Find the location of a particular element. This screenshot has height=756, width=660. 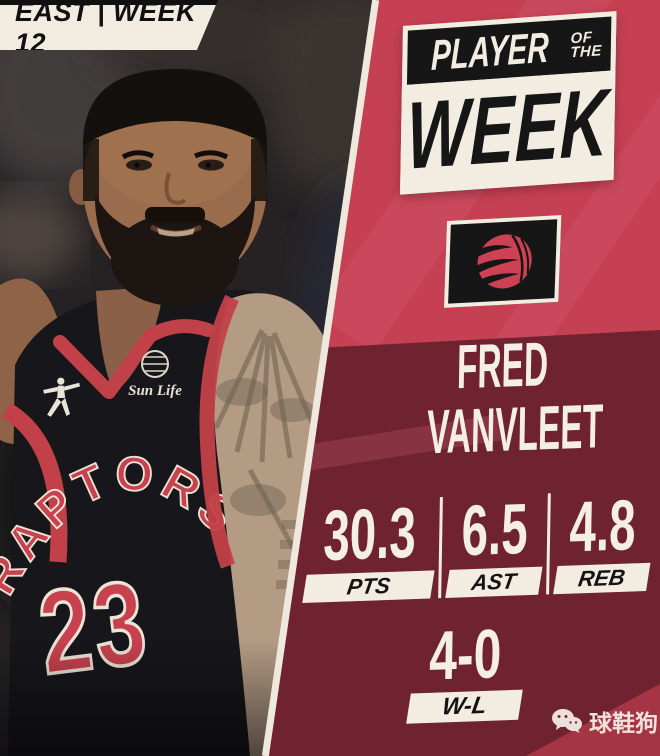

record-label: W-L is located at coordinates (464, 706).